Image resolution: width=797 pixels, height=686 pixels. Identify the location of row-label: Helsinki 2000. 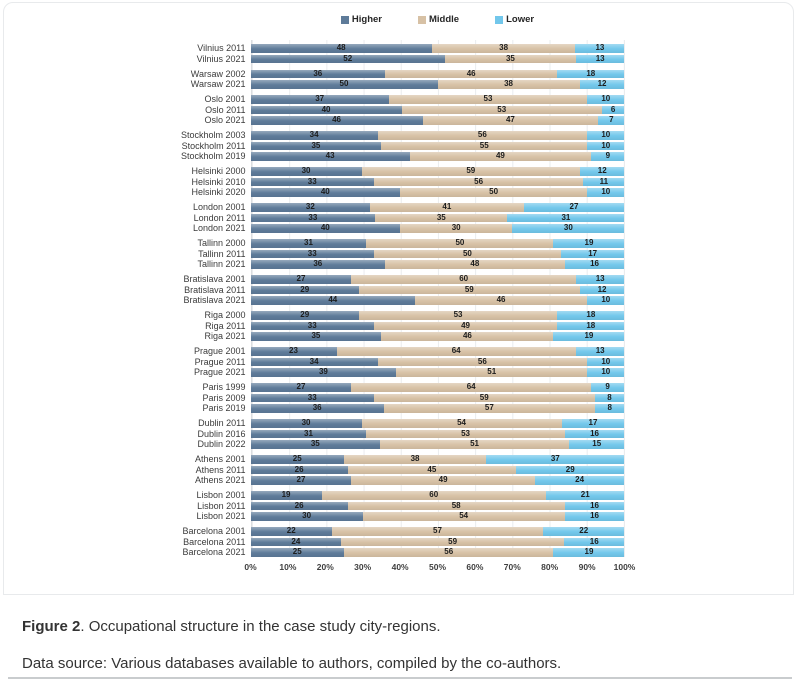
(218, 171).